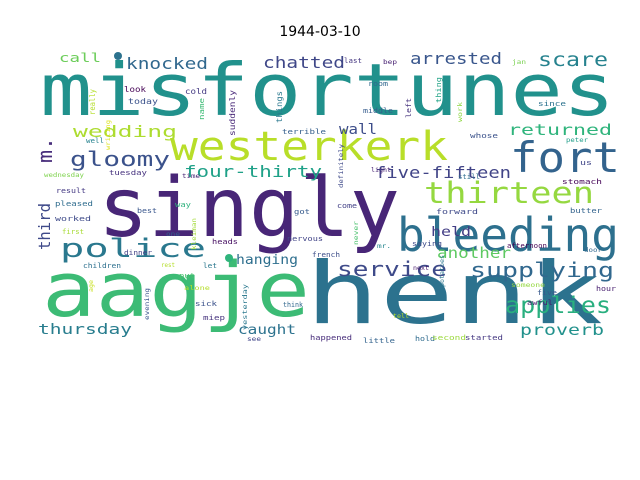 This screenshot has height=480, width=640. What do you see at coordinates (138, 253) in the screenshot?
I see `word-dinner: dinner` at bounding box center [138, 253].